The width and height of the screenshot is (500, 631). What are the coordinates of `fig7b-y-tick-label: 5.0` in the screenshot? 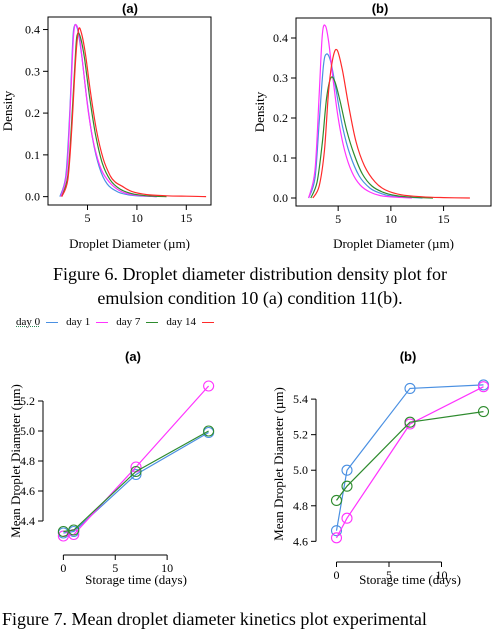 It's located at (300, 470).